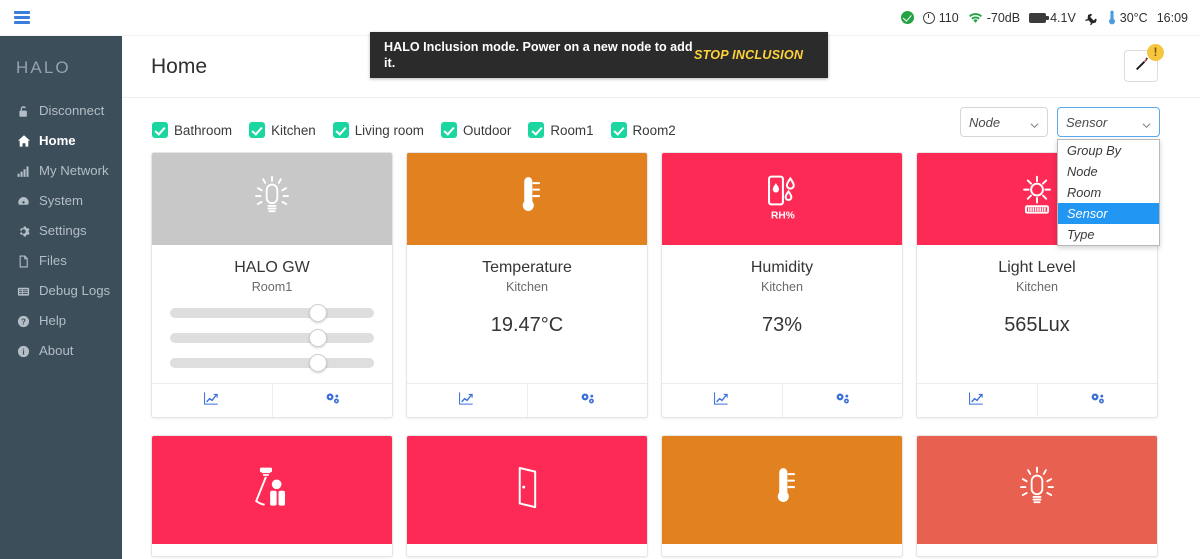  What do you see at coordinates (61, 351) in the screenshot?
I see `sidebar-item-about: i About` at bounding box center [61, 351].